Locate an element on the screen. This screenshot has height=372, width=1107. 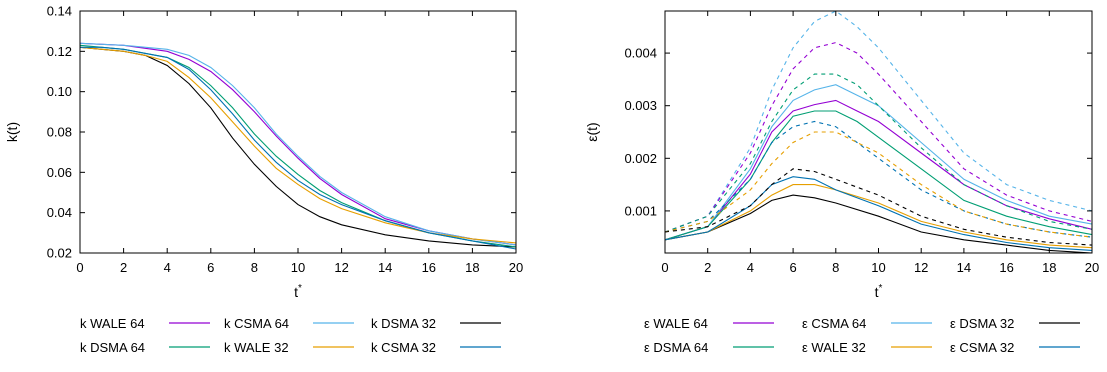
y-tick-label: 0.10 is located at coordinates (59, 91).